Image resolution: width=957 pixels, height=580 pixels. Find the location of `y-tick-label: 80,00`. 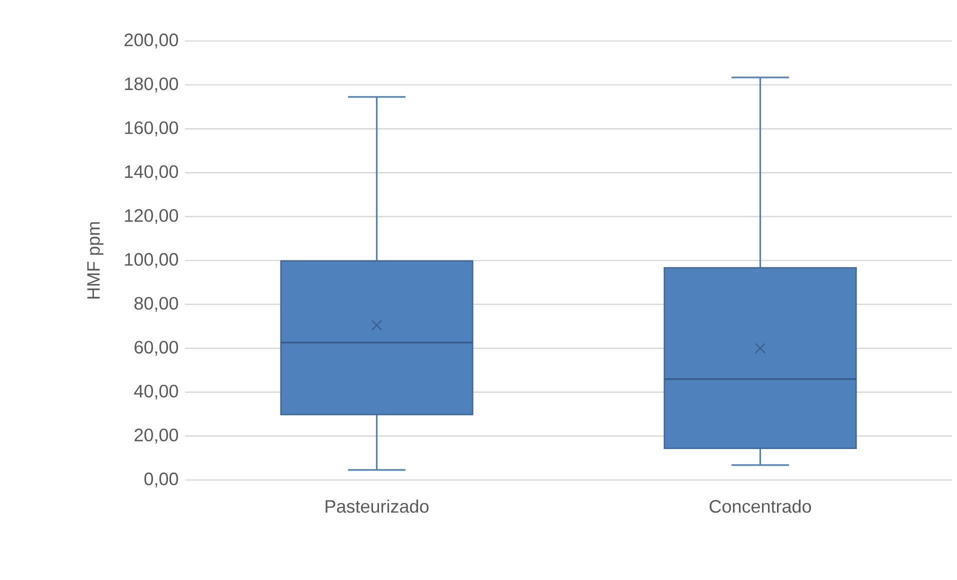

y-tick-label: 80,00 is located at coordinates (156, 304).